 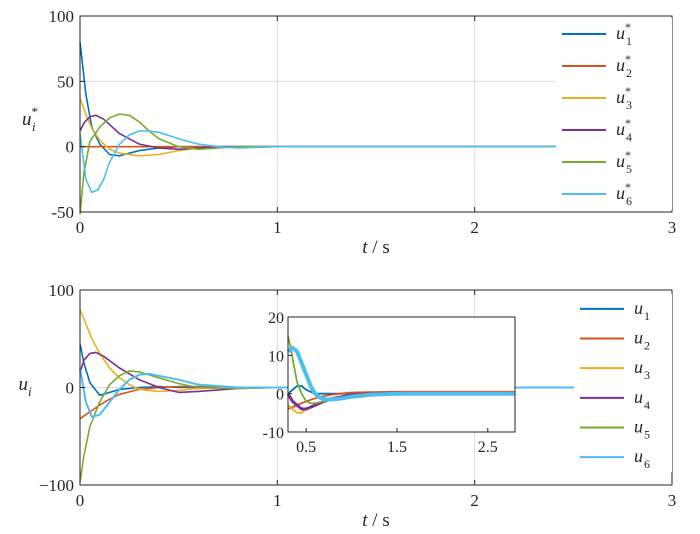 I want to click on y-tick-label: -50, so click(x=62, y=212).